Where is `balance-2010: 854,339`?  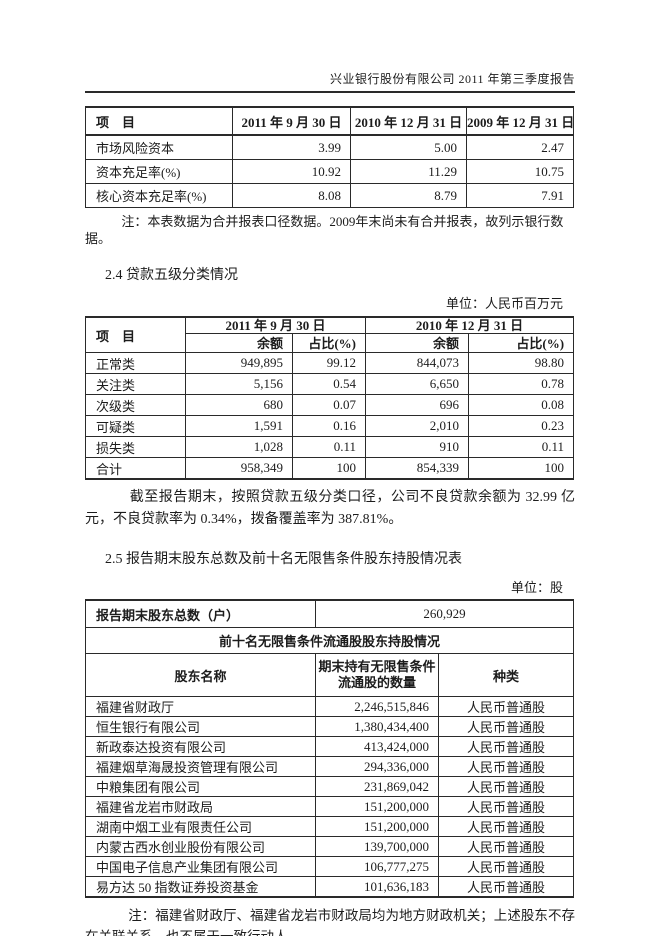
balance-2010: 854,339 is located at coordinates (417, 468).